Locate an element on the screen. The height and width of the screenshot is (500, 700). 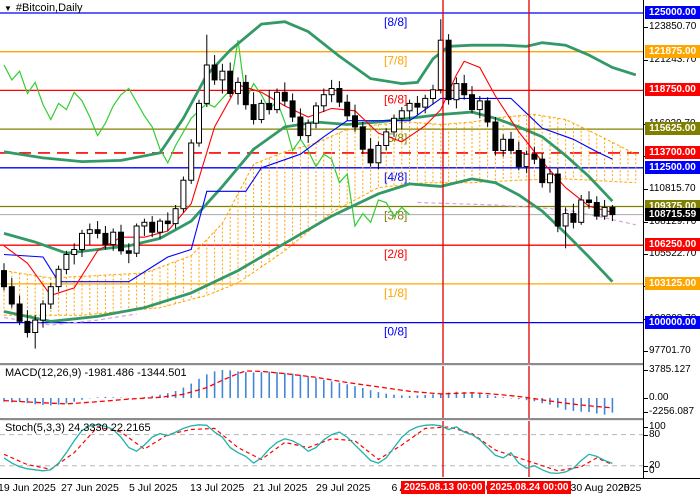
time-axis-label: 19 Jun 2025 is located at coordinates (28, 488).